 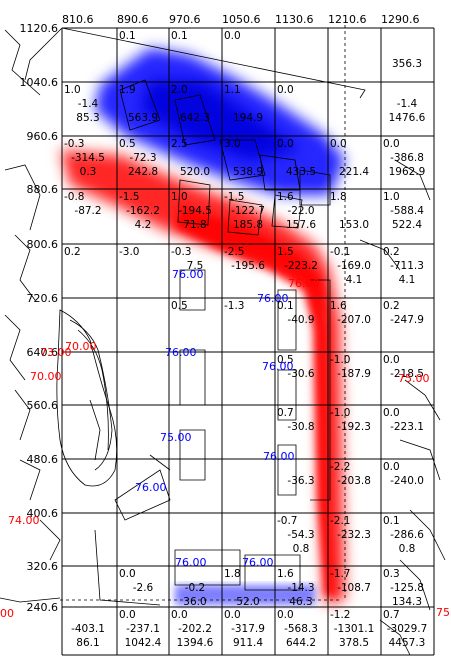 What do you see at coordinates (232, 90) in the screenshot?
I see `cell-value: 1.1` at bounding box center [232, 90].